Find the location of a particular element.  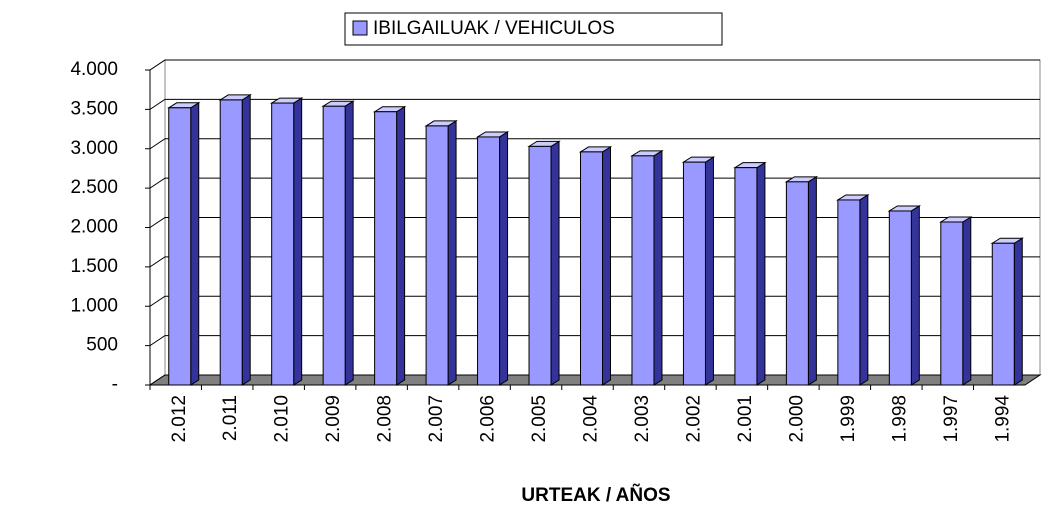

x-axis-title: URTEAK / AÑOS is located at coordinates (595, 495).